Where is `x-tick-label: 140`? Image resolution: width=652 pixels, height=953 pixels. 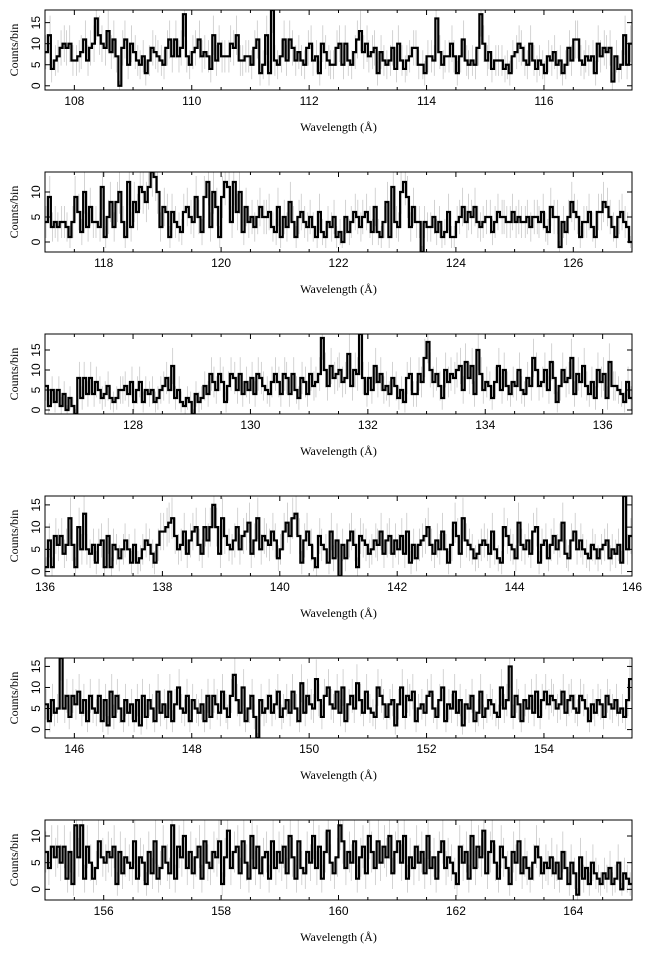
x-tick-label: 140 is located at coordinates (280, 587).